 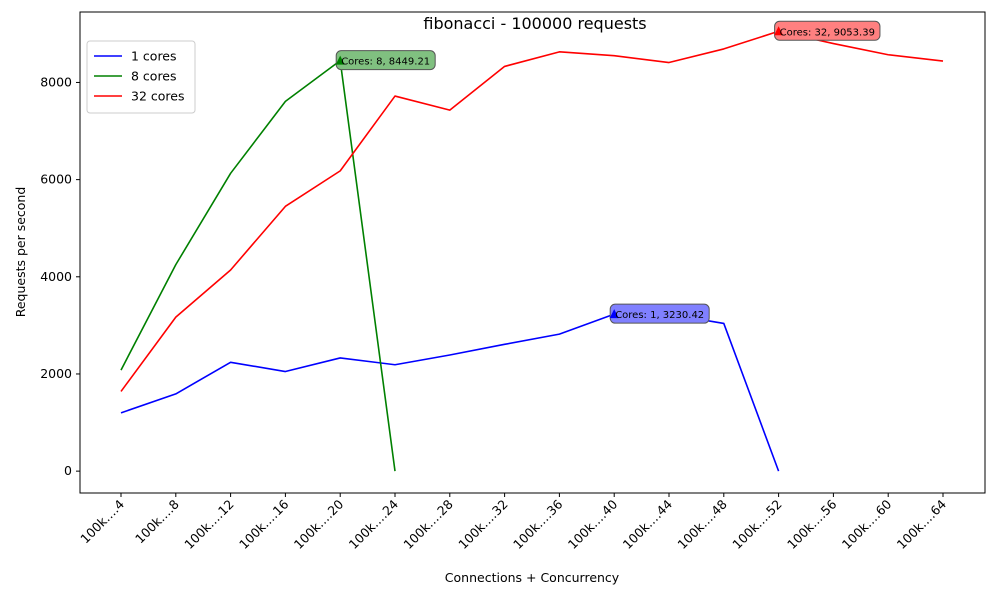 What do you see at coordinates (20, 252) in the screenshot?
I see `y-axis-label: Requests per second` at bounding box center [20, 252].